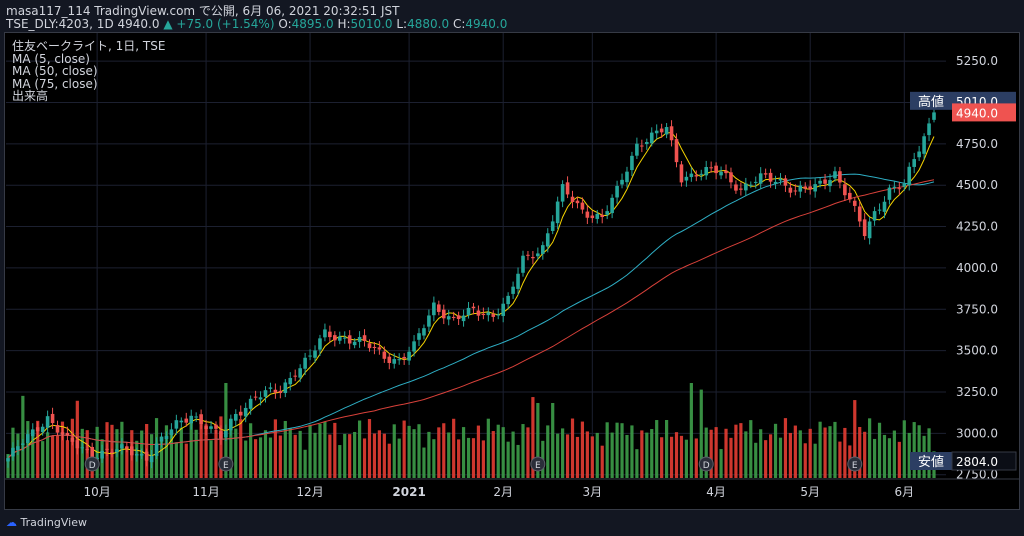 This screenshot has width=1024, height=536. I want to click on time-axis: 10月 11月 12月 2021 2月 3月 4月 5月 6月, so click(512, 488).